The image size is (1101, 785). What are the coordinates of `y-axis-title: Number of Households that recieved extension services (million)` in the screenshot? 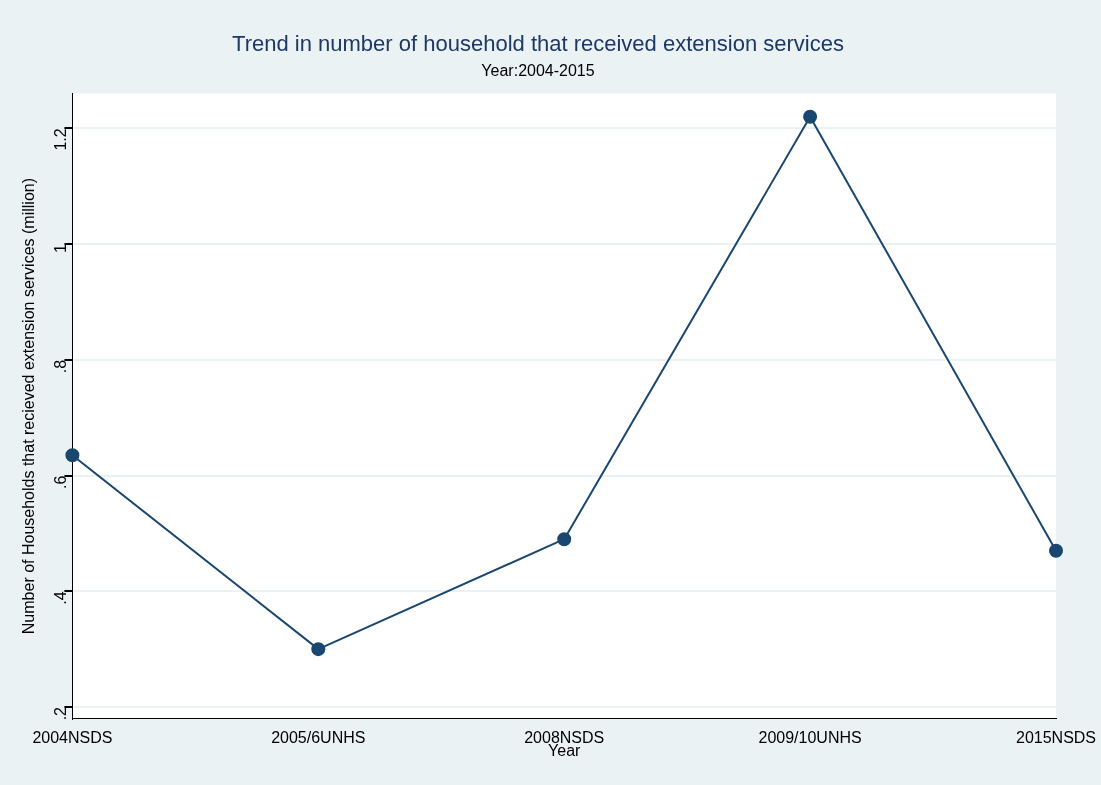 It's located at (29, 406).